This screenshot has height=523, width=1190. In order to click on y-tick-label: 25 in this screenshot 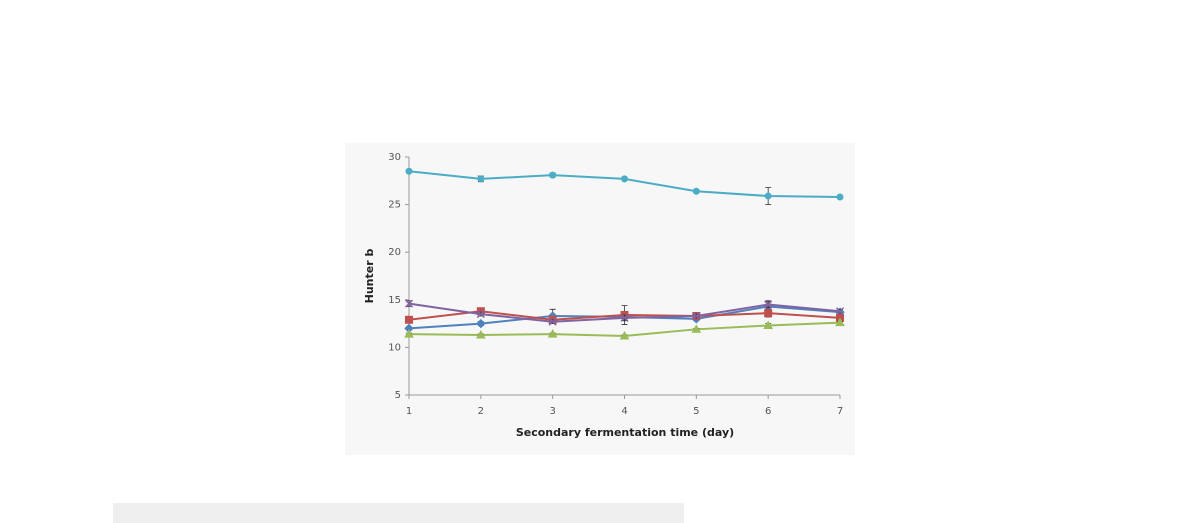, I will do `click(394, 205)`.